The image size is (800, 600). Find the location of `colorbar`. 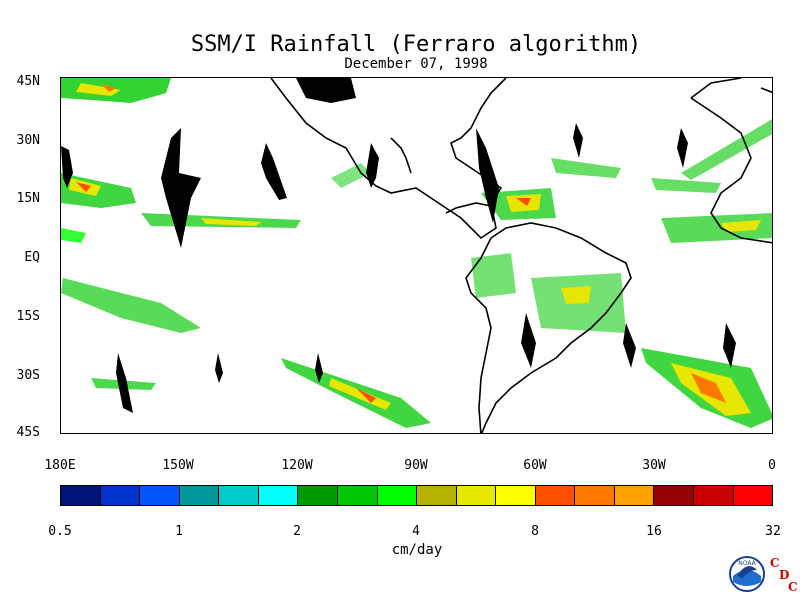

colorbar is located at coordinates (416, 495).